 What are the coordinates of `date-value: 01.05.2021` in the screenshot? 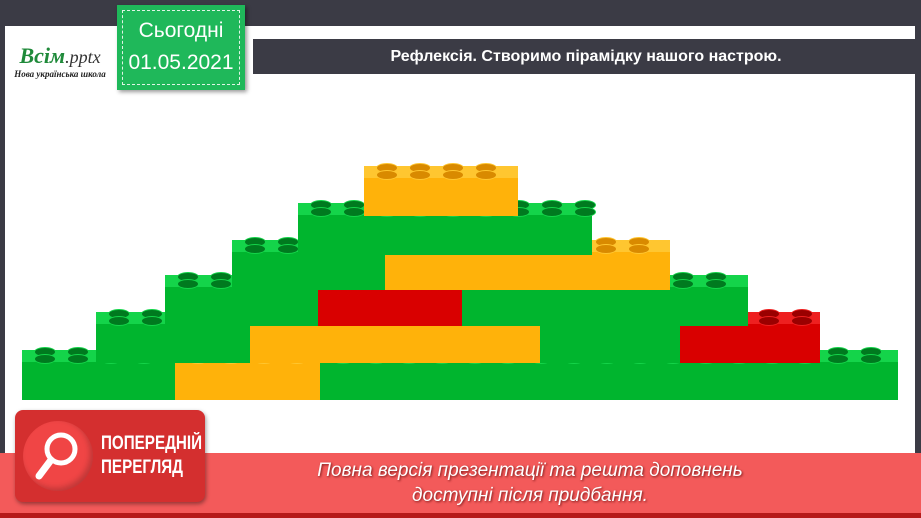 It's located at (181, 62).